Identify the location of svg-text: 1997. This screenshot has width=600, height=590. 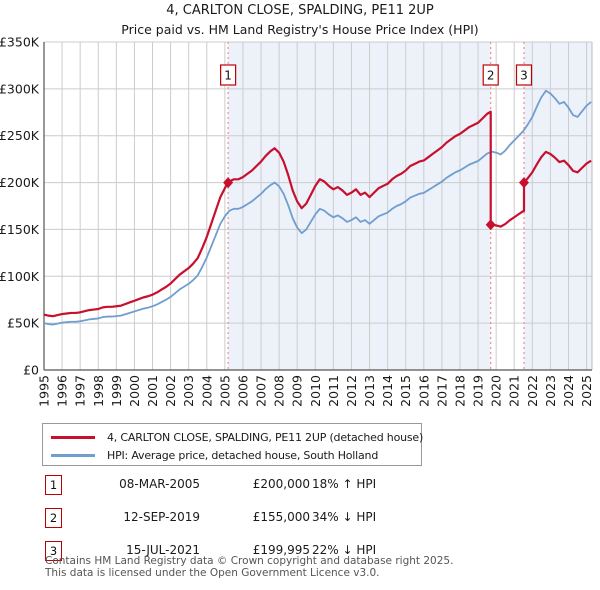
(80, 391).